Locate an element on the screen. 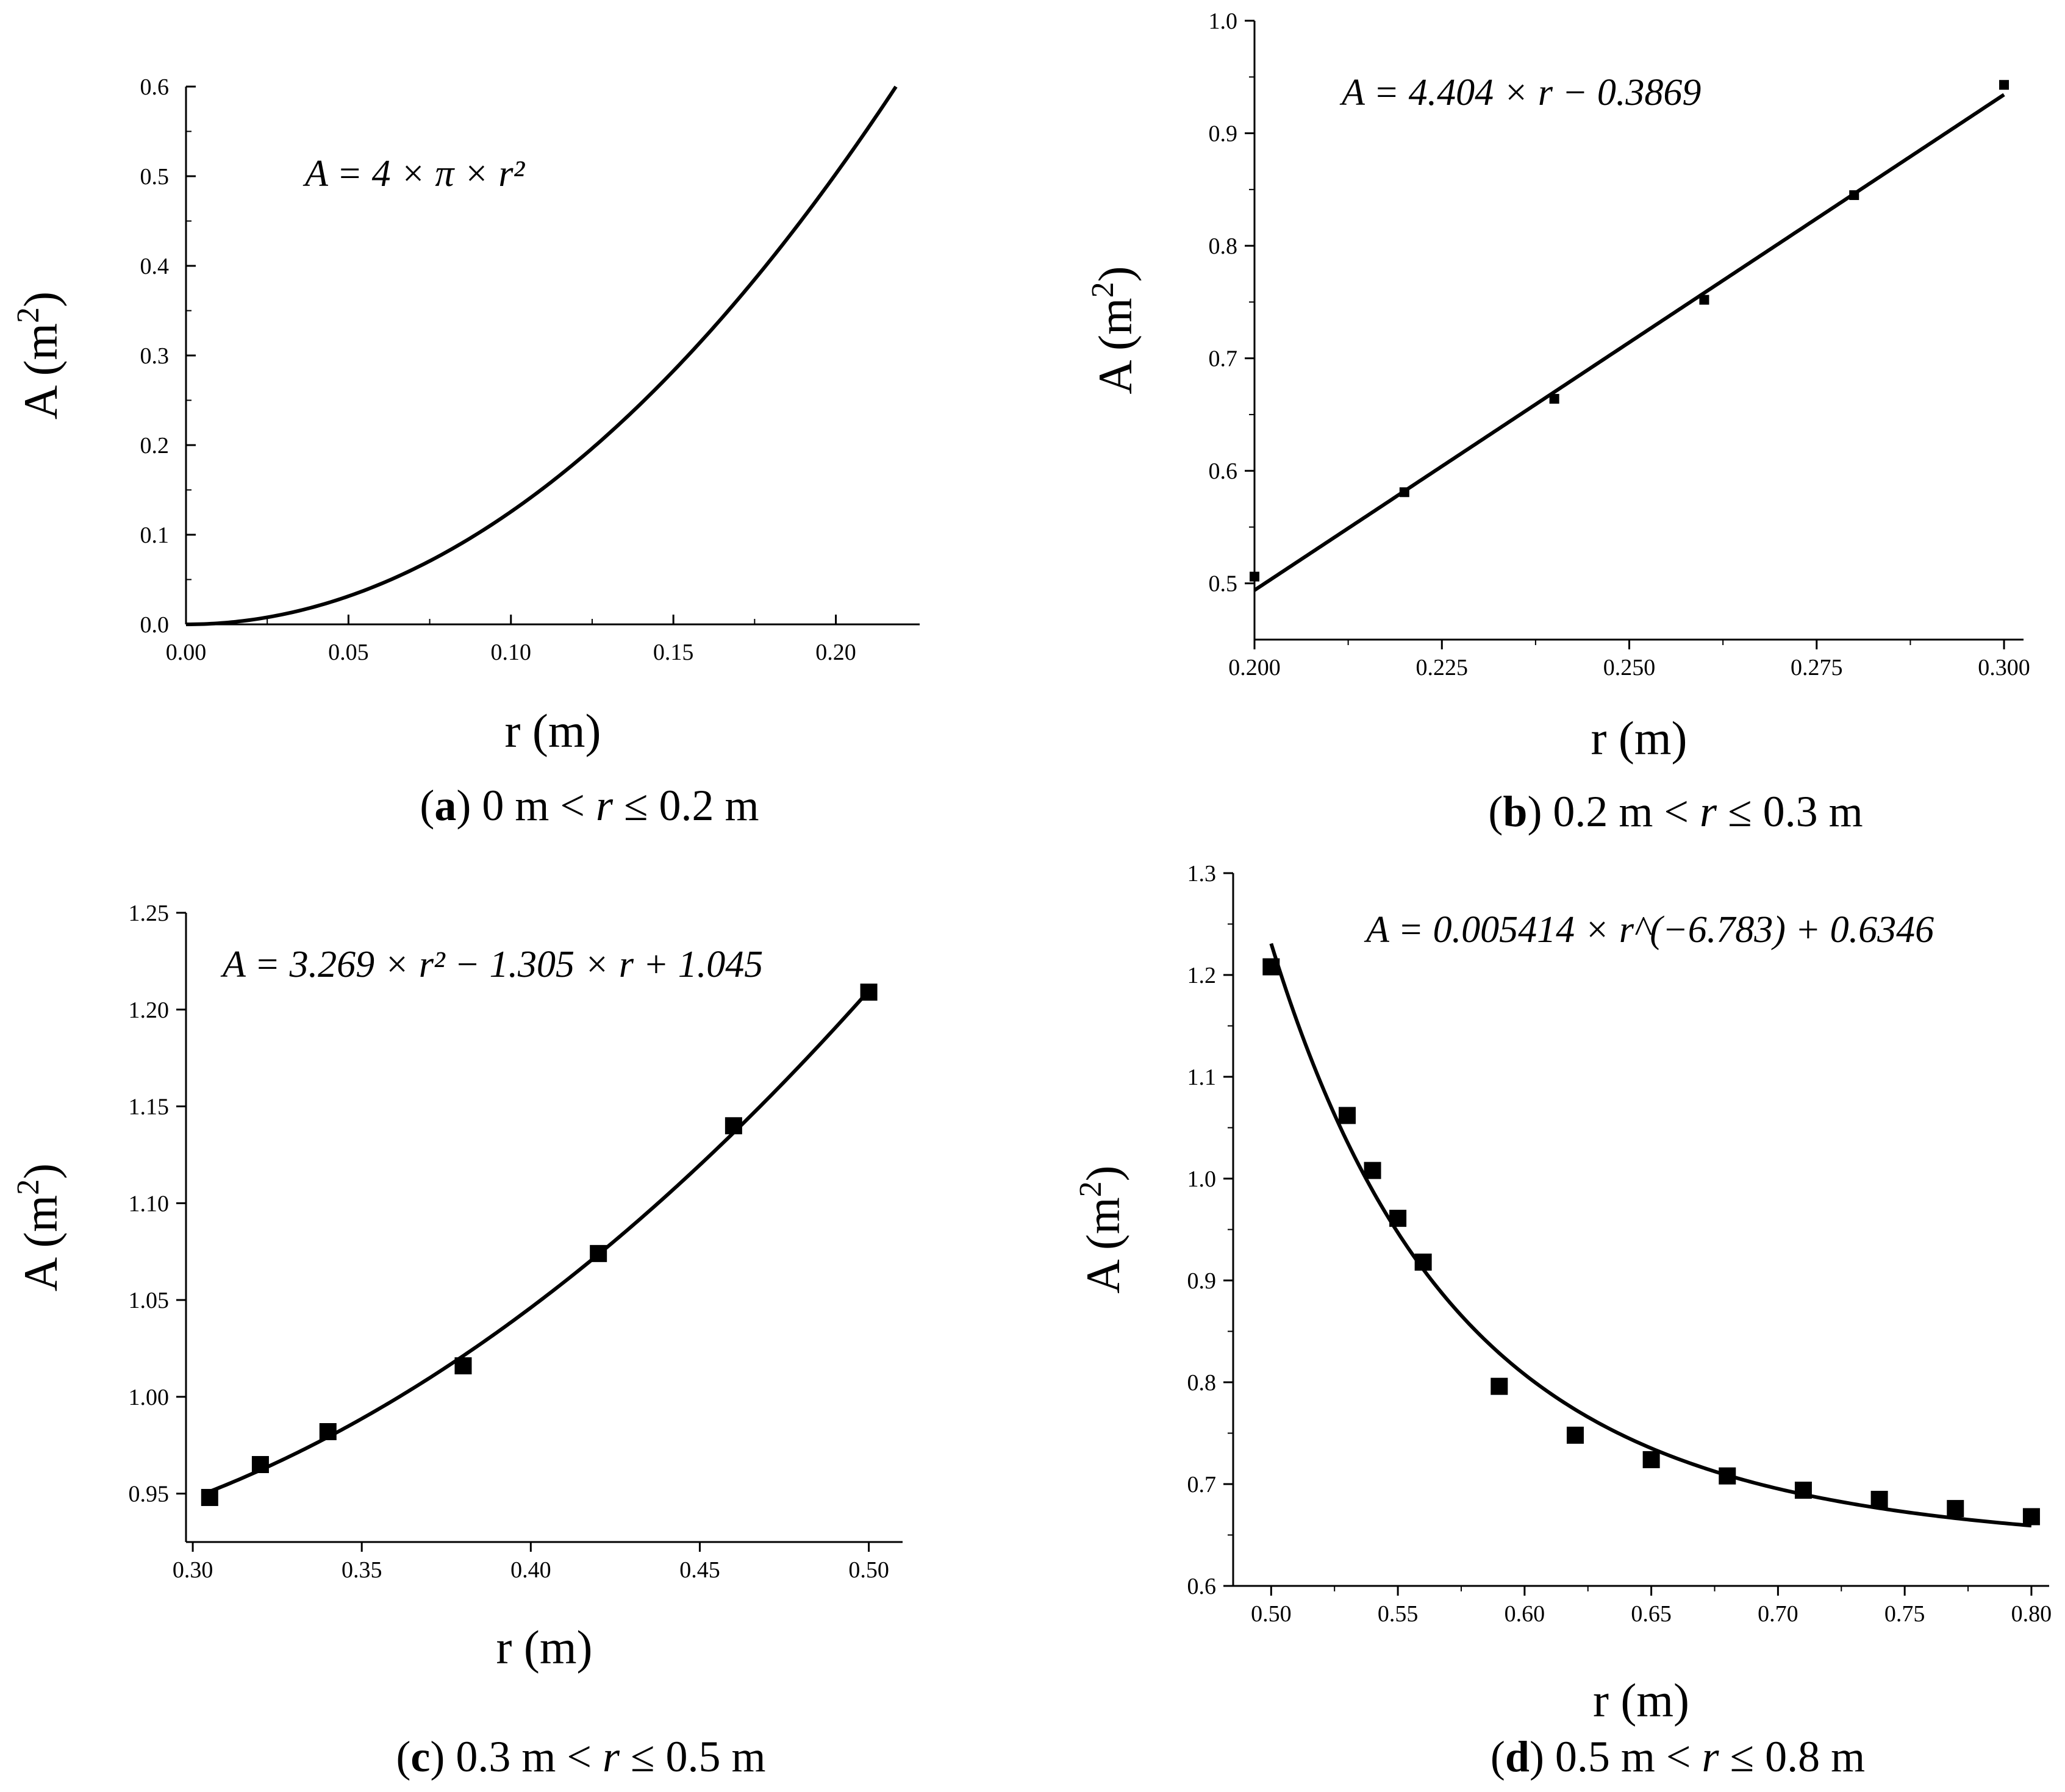  x-tick-label: 0.75 is located at coordinates (1905, 1614).